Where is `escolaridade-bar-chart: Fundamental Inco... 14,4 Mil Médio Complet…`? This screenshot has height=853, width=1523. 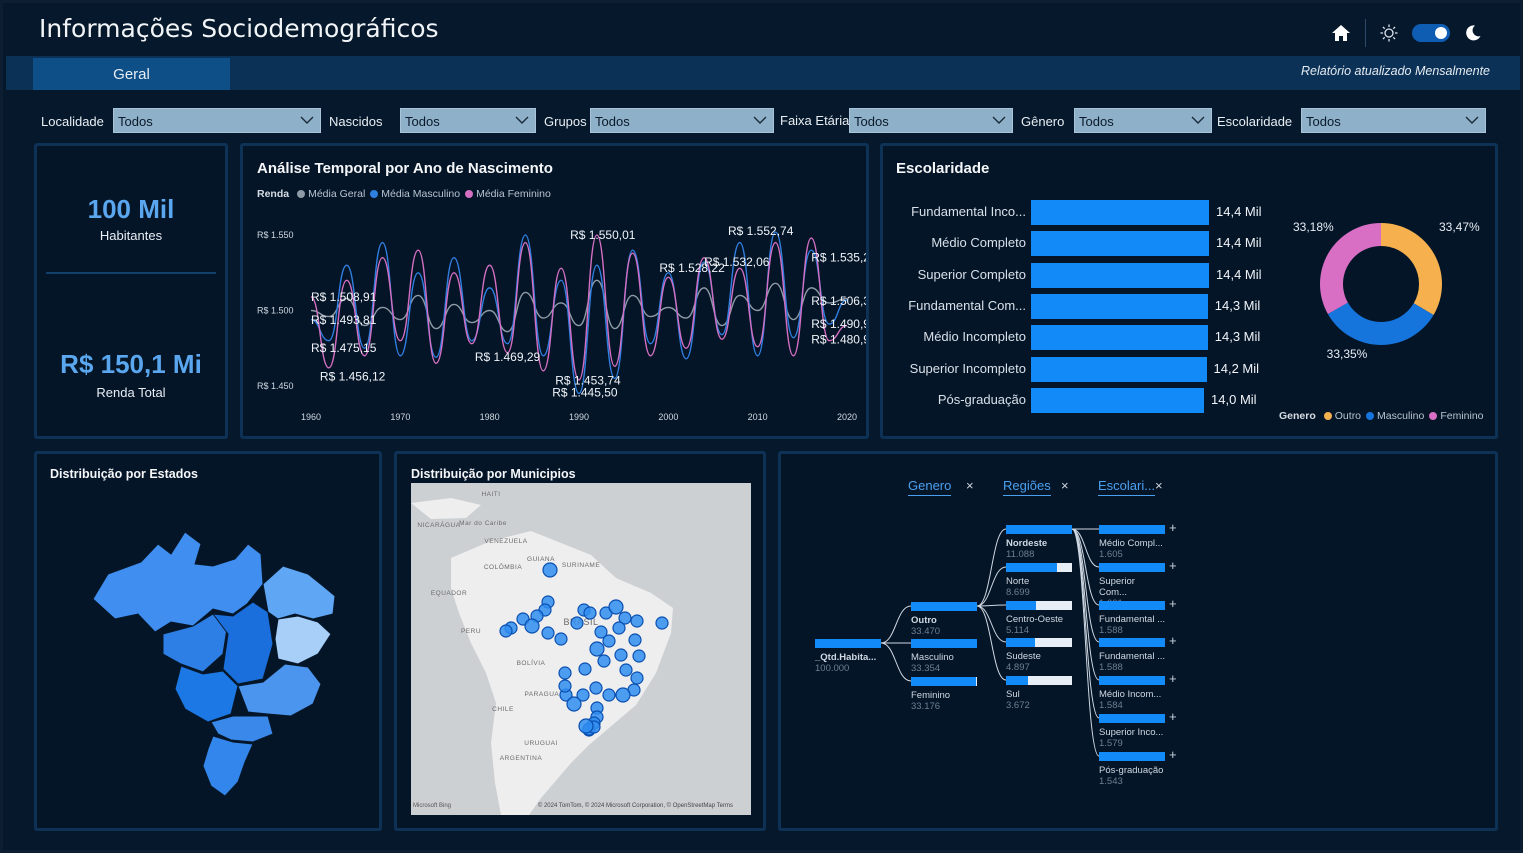 escolaridade-bar-chart: Fundamental Inco... 14,4 Mil Médio Complet… is located at coordinates (1072, 315).